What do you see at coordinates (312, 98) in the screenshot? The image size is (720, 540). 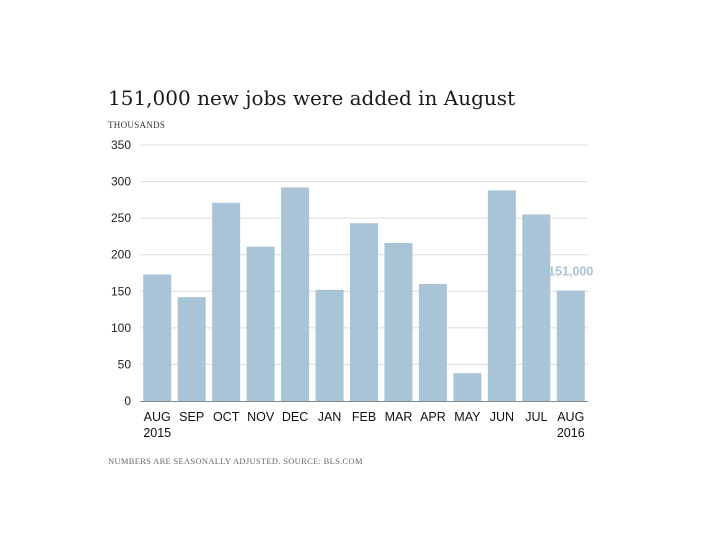 I see `chart-title: 151,000 new jobs were added in August` at bounding box center [312, 98].